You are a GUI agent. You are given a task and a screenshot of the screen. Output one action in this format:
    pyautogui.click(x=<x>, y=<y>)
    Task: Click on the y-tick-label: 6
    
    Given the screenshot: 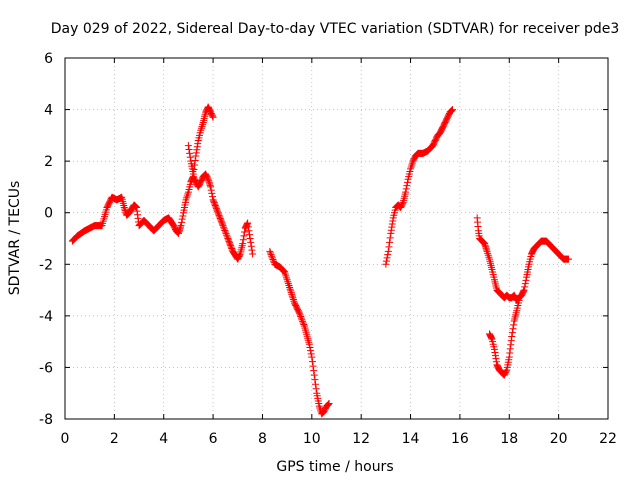 What is the action you would take?
    pyautogui.click(x=48, y=59)
    